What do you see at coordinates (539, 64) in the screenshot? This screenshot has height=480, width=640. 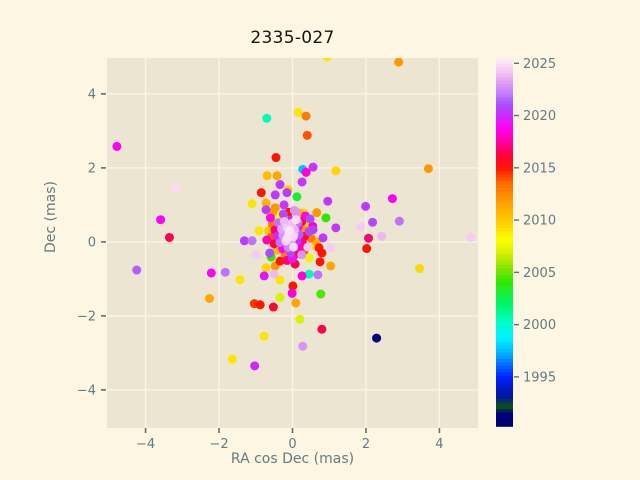 I see `colorbar-tick-label: 2025` at bounding box center [539, 64].